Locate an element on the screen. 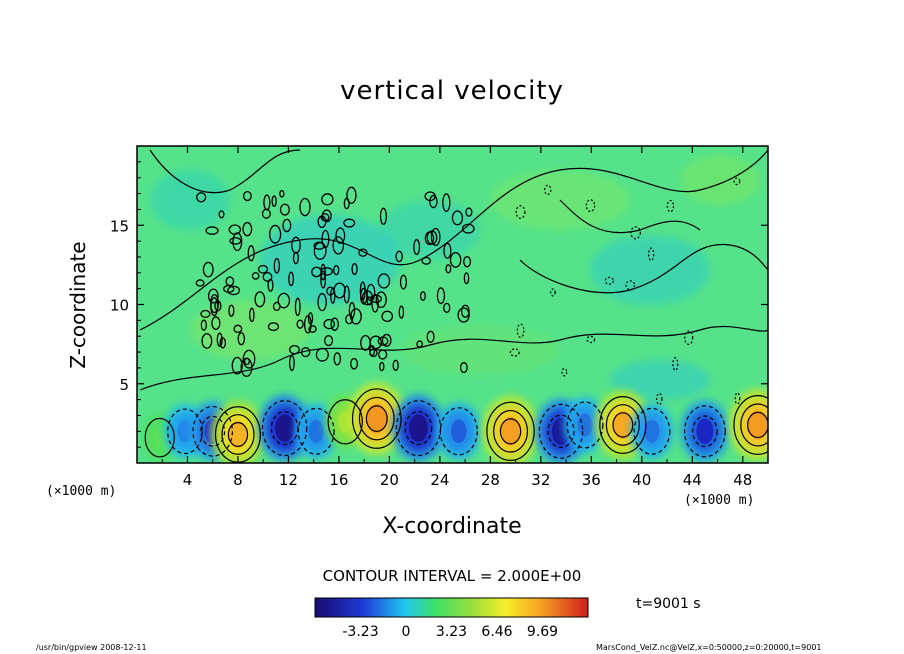 This screenshot has width=904, height=654. x-unit-label-left: (×1000 m) is located at coordinates (81, 491).